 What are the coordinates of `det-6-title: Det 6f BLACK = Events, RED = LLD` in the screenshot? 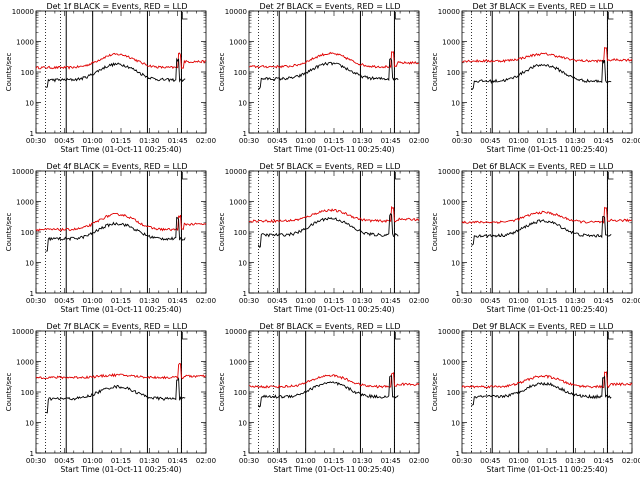 It's located at (542, 166).